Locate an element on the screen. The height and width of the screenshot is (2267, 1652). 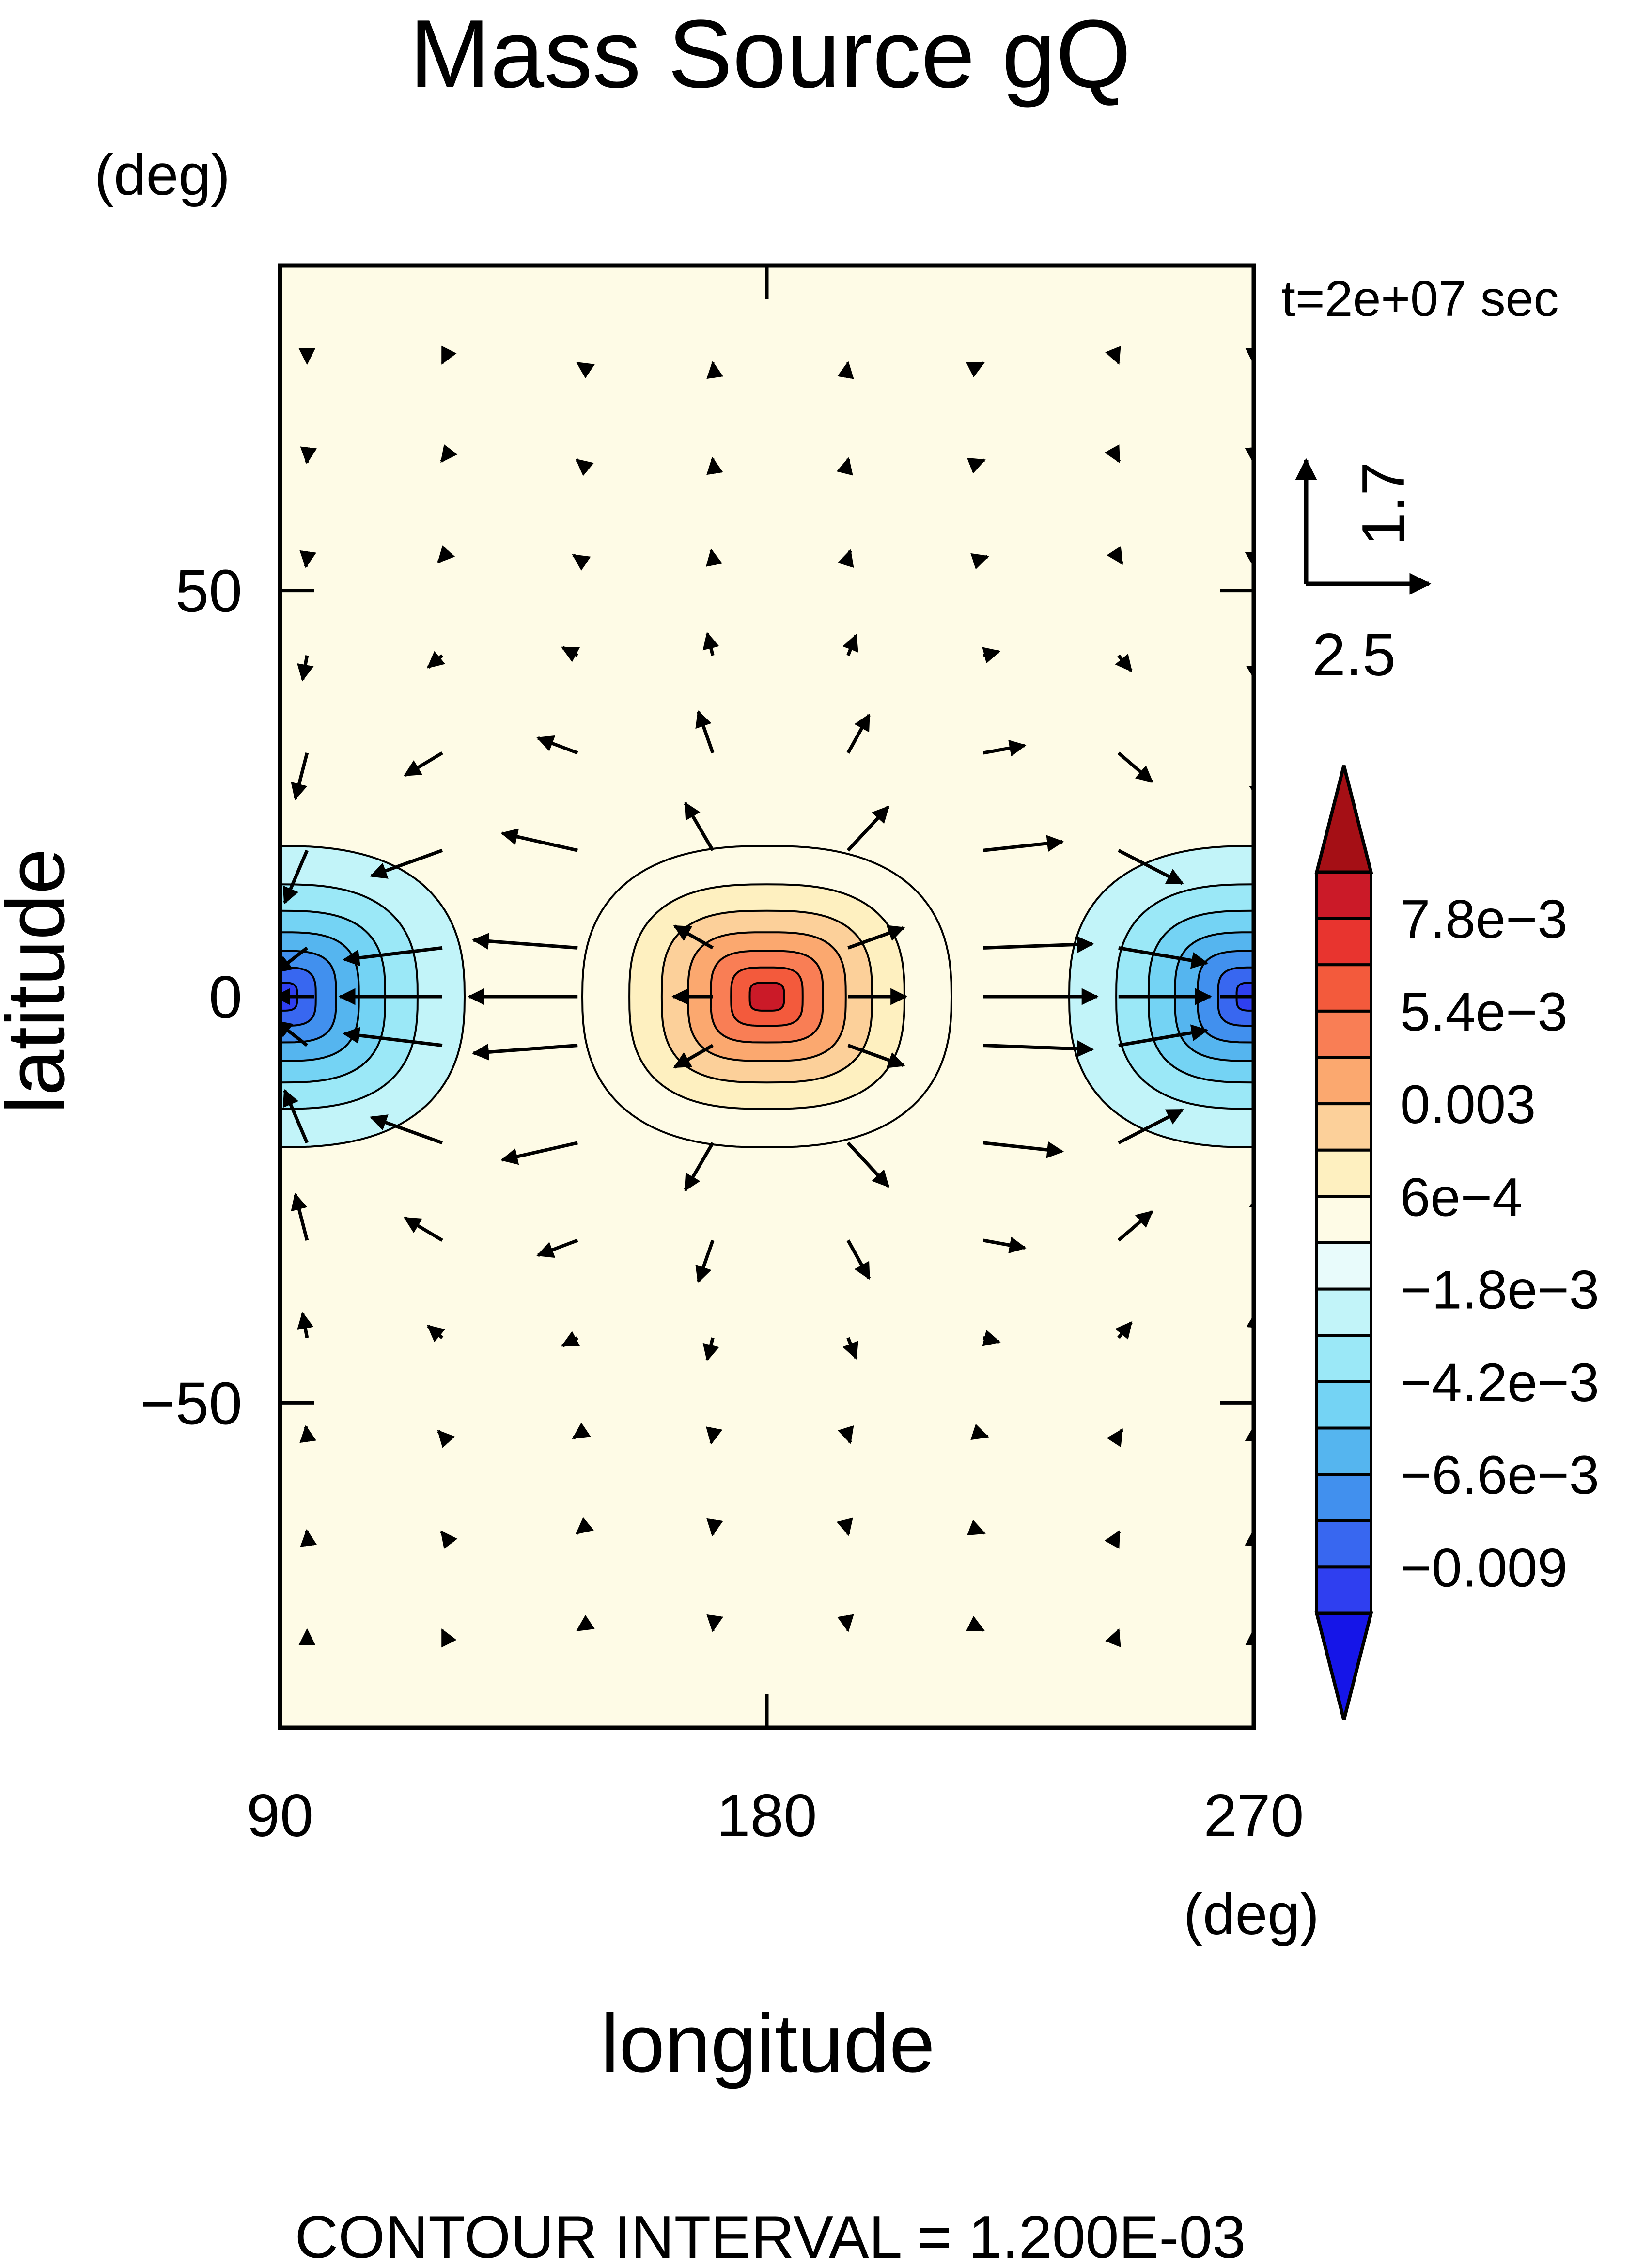
wind-vector-145--6 is located at coordinates (525, 1052).